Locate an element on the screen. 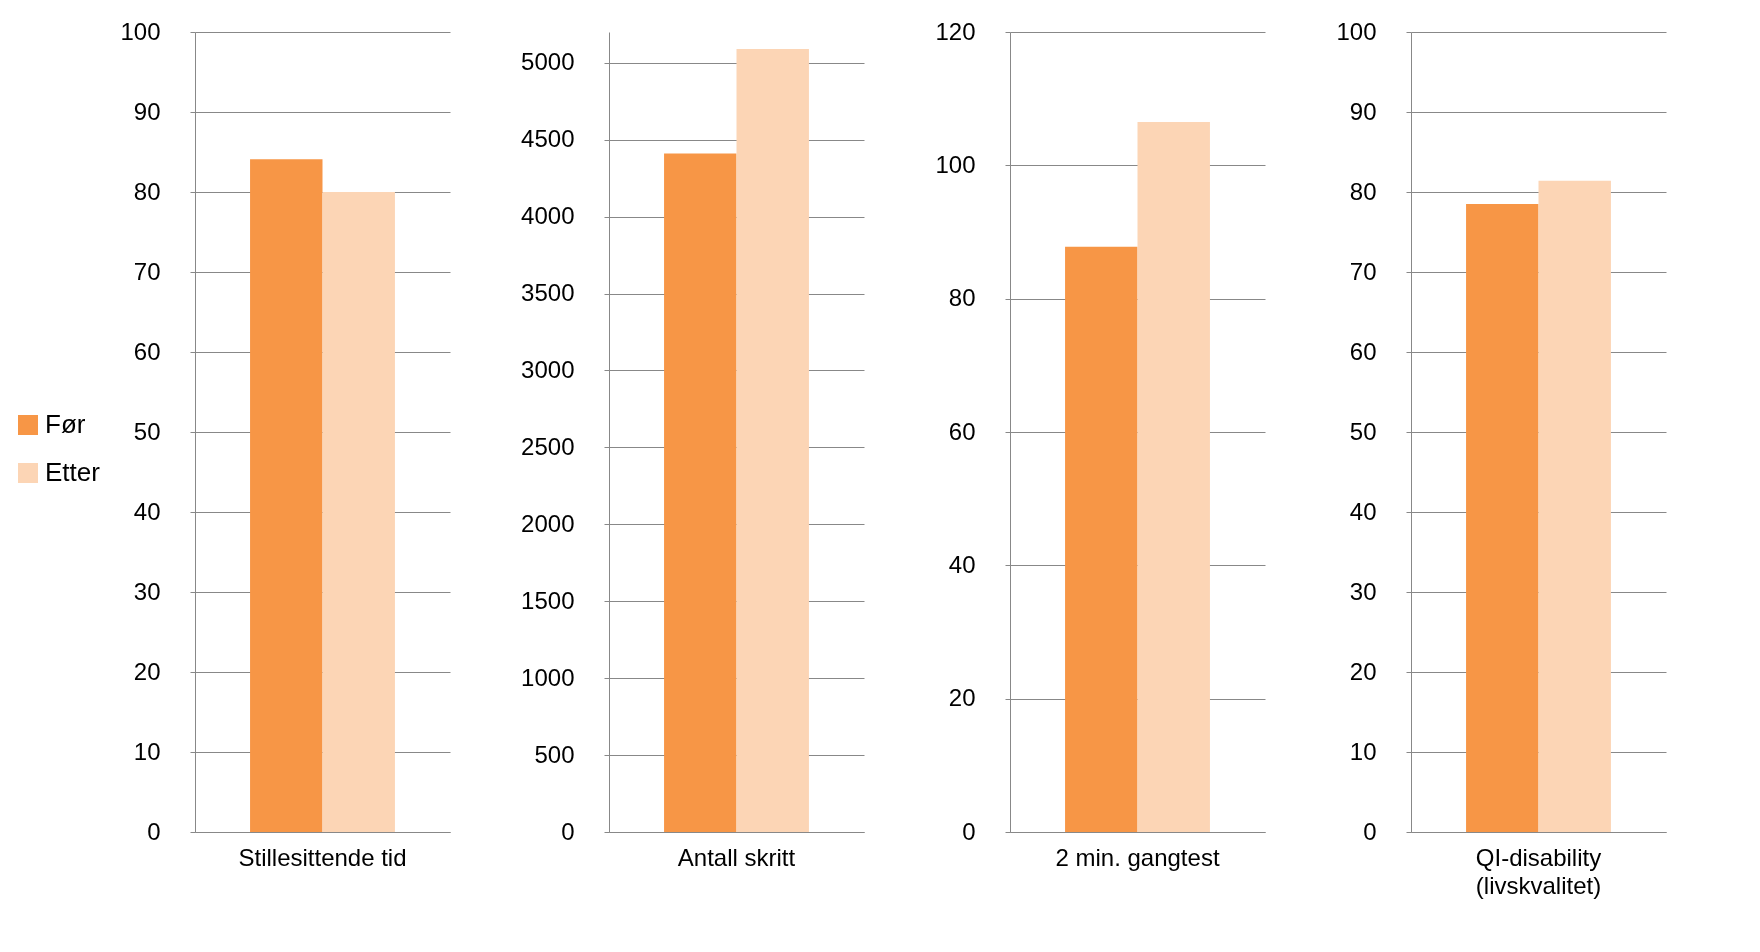  y-tick-label: 5000 is located at coordinates (548, 62).